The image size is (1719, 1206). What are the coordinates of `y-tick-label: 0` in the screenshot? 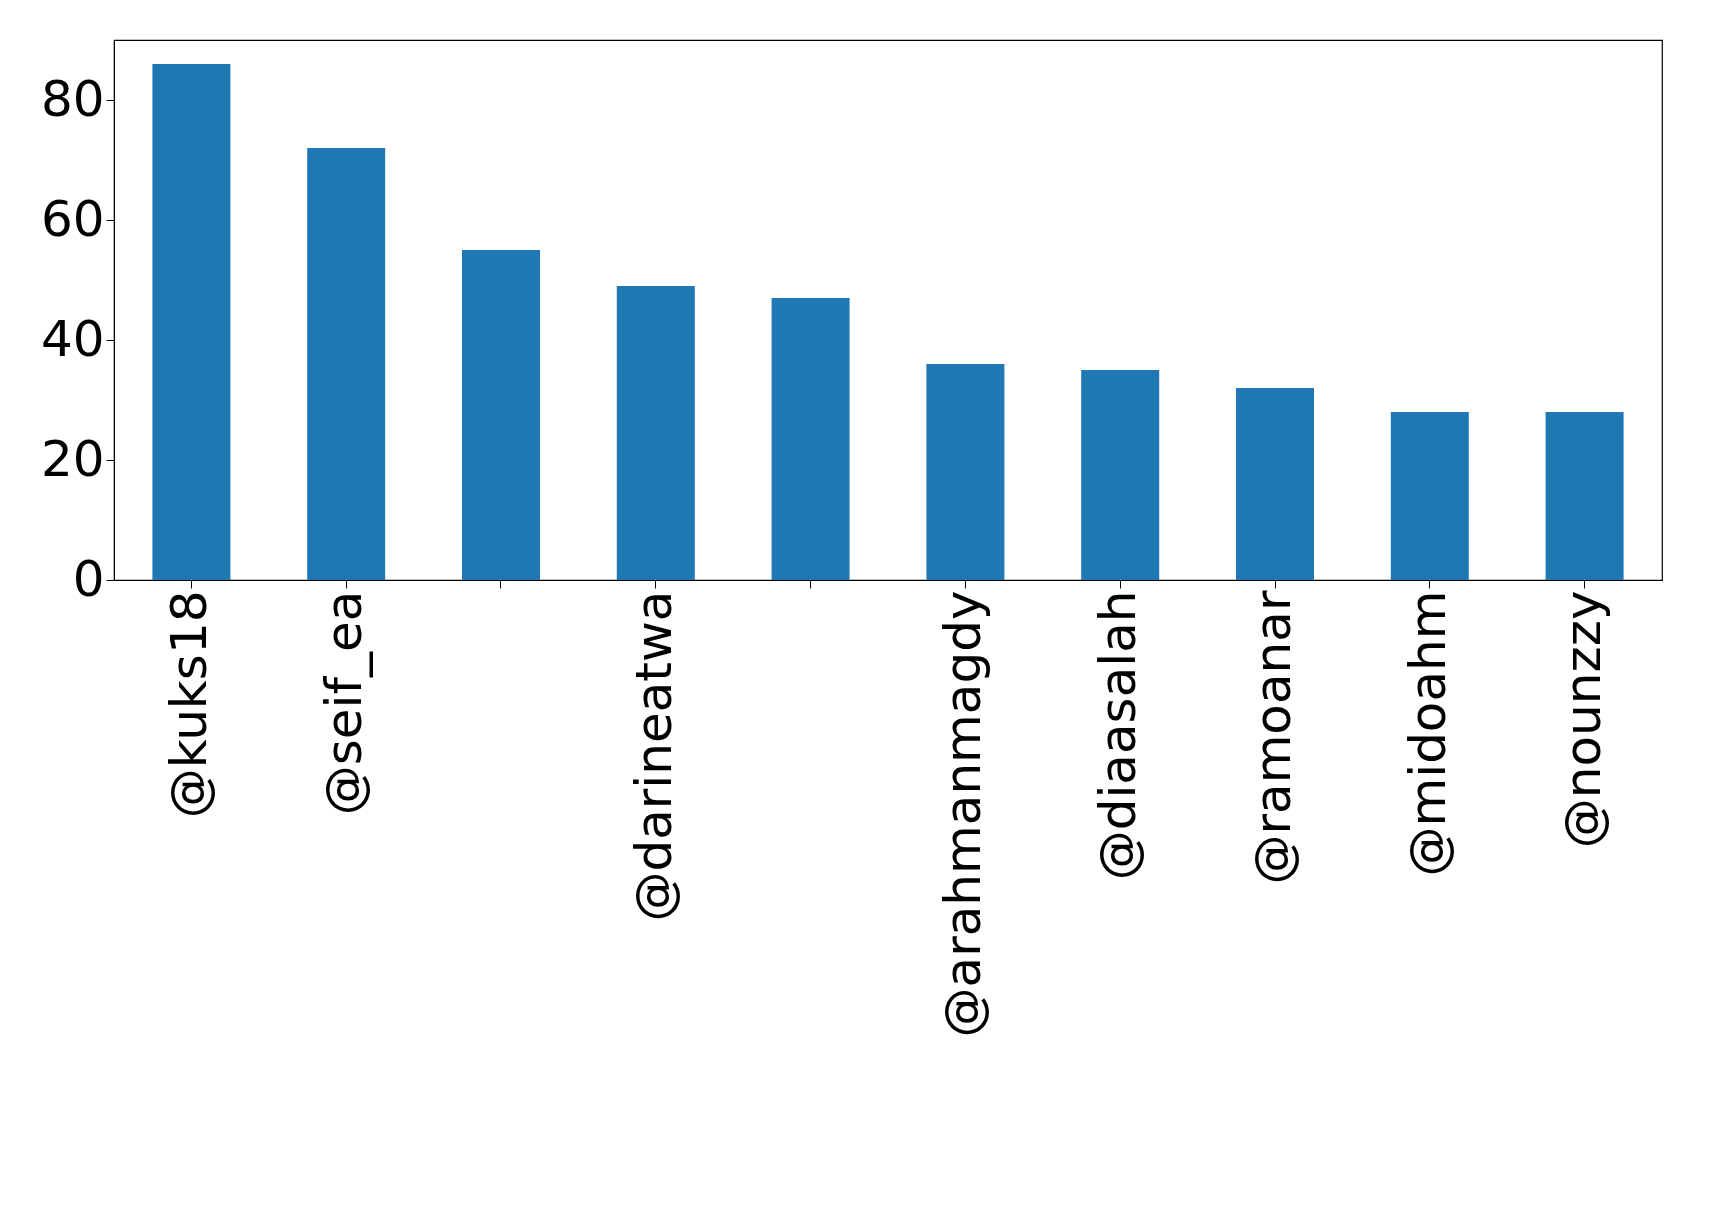 It's located at (88, 578).